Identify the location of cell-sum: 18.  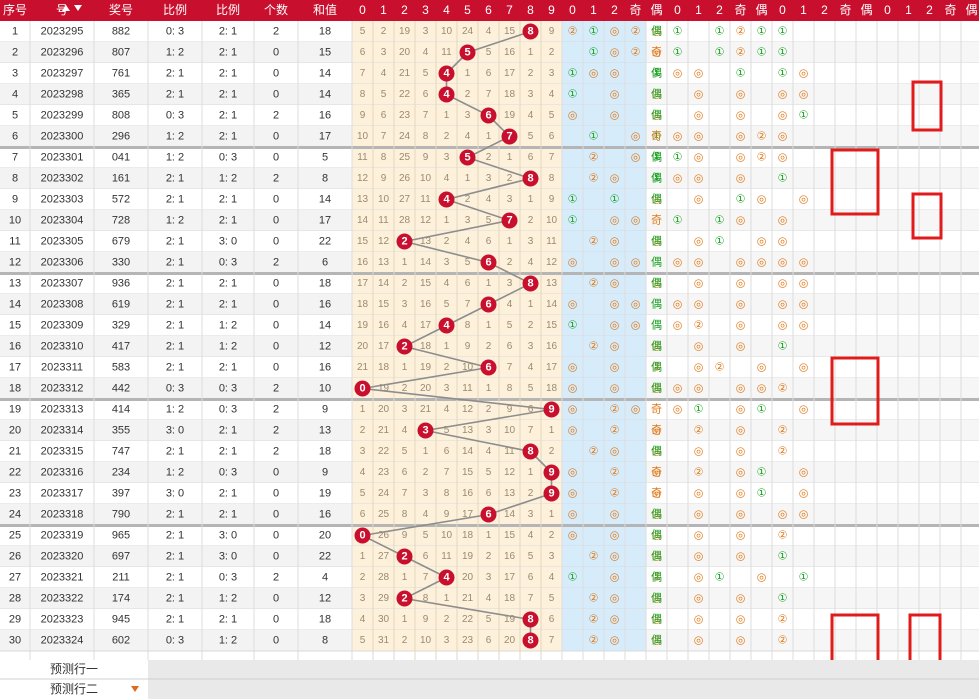
(325, 620).